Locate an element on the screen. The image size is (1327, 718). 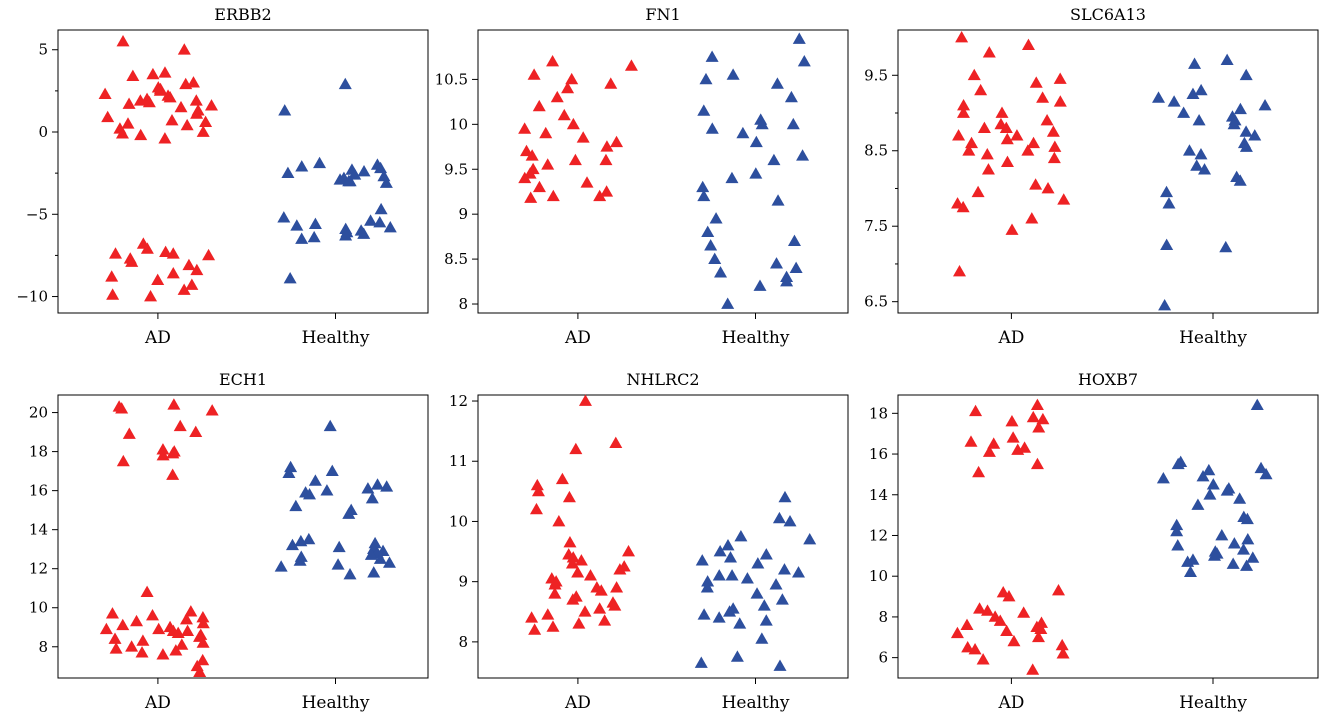
y-tick-label: 16 is located at coordinates (878, 454).